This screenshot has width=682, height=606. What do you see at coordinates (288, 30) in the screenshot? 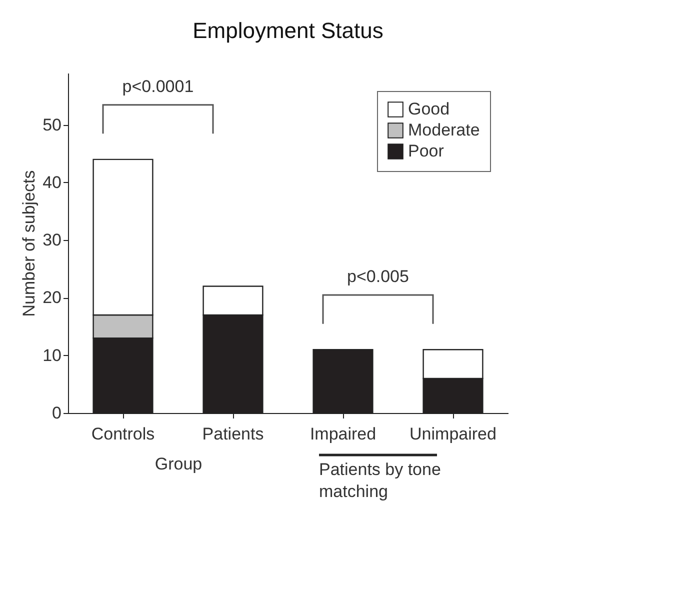
I see `chart-title: Employment Status` at bounding box center [288, 30].